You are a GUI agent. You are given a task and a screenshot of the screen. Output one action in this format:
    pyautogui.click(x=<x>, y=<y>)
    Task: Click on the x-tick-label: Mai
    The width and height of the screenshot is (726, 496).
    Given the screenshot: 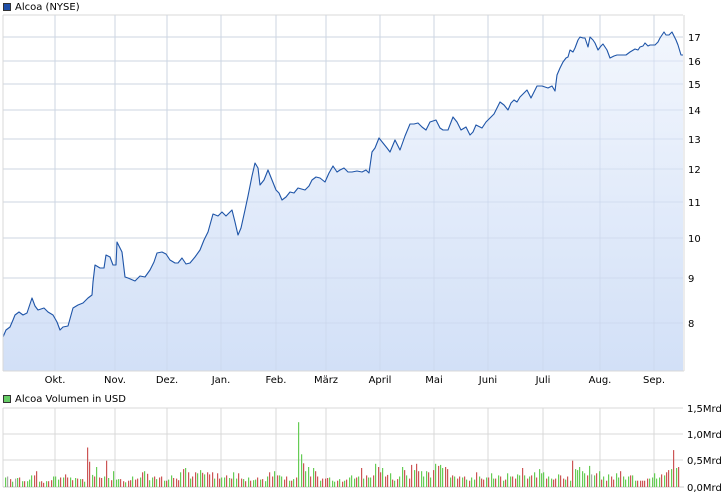 What is the action you would take?
    pyautogui.click(x=434, y=380)
    